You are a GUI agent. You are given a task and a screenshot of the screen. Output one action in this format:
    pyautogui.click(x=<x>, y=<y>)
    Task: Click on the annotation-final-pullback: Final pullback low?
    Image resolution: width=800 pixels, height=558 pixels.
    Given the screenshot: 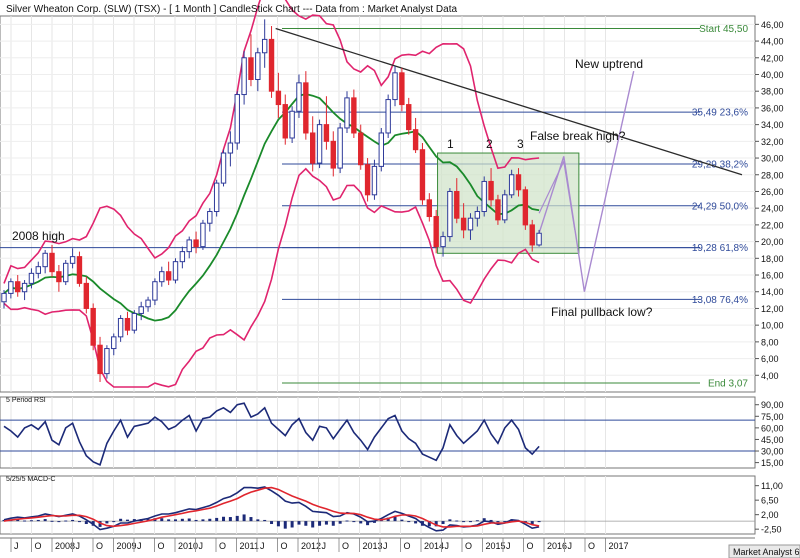 What is the action you would take?
    pyautogui.click(x=602, y=312)
    